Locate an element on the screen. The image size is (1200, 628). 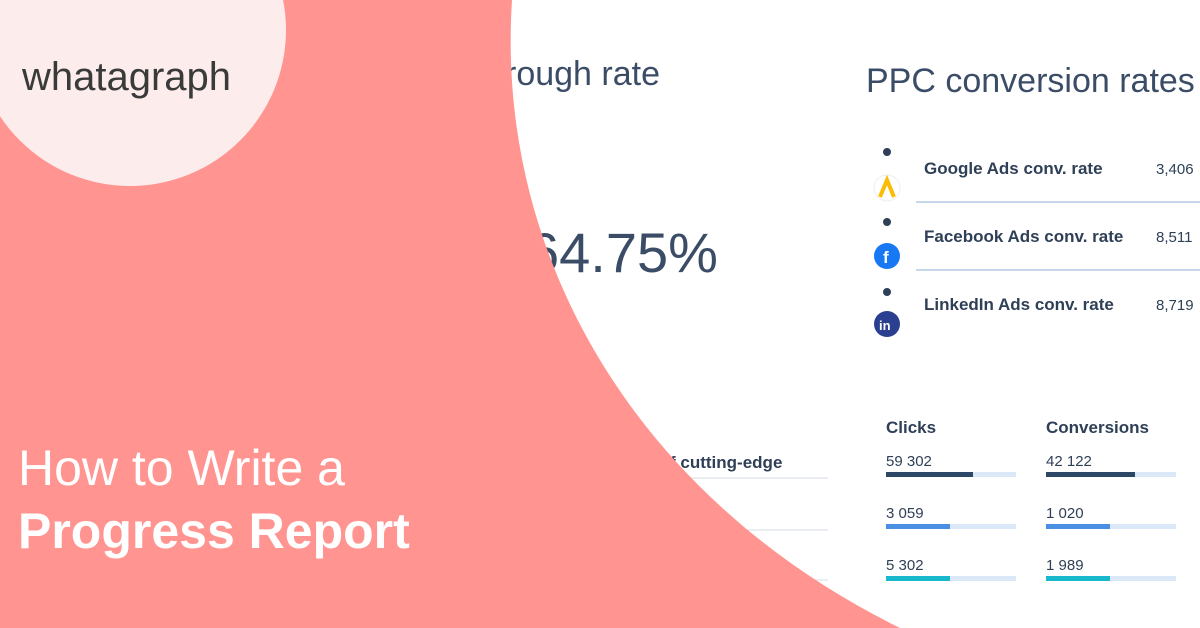
table-header: Conversions is located at coordinates (1097, 427).